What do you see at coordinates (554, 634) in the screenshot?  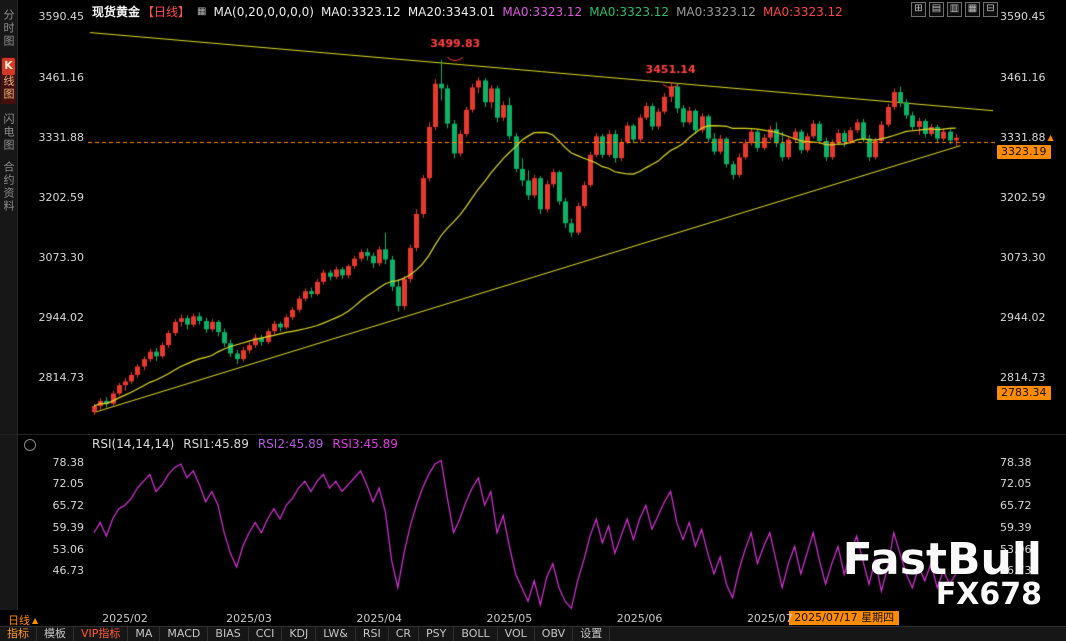 I see `toolbar-item-OBV: OBV` at bounding box center [554, 634].